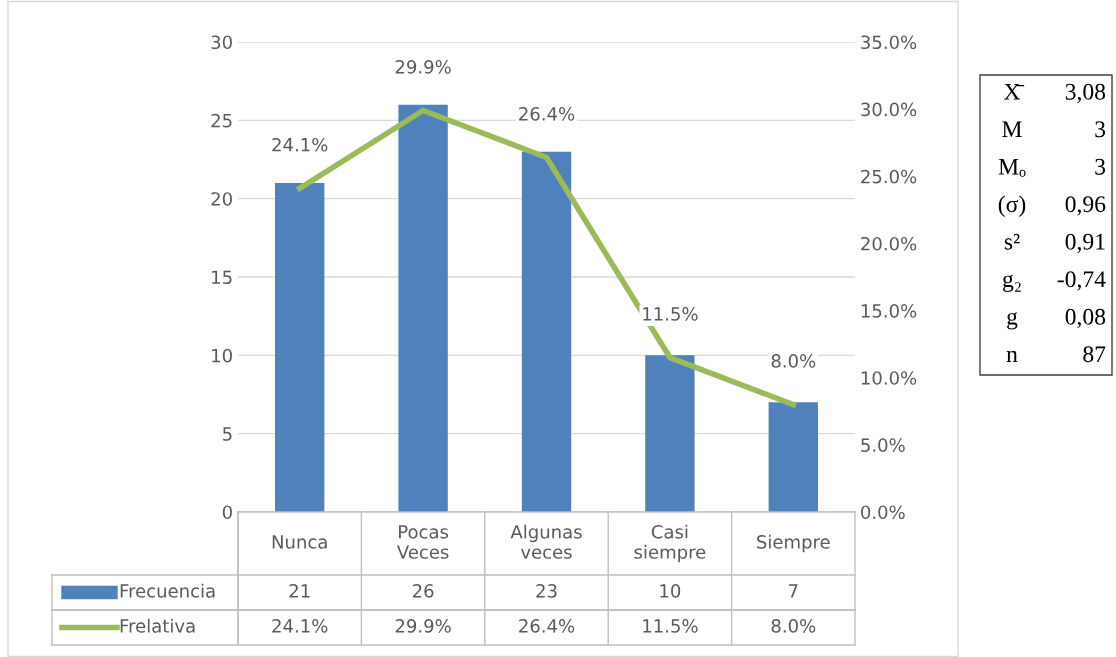 Image resolution: width=1116 pixels, height=657 pixels. What do you see at coordinates (221, 199) in the screenshot?
I see `y-tick-label: 20` at bounding box center [221, 199].